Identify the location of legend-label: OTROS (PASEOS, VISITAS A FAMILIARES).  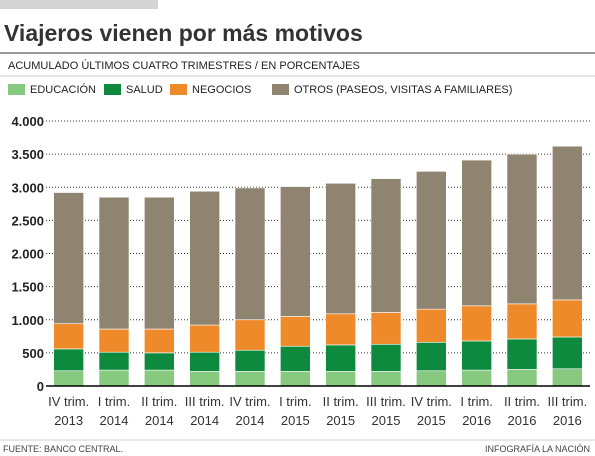
(403, 90).